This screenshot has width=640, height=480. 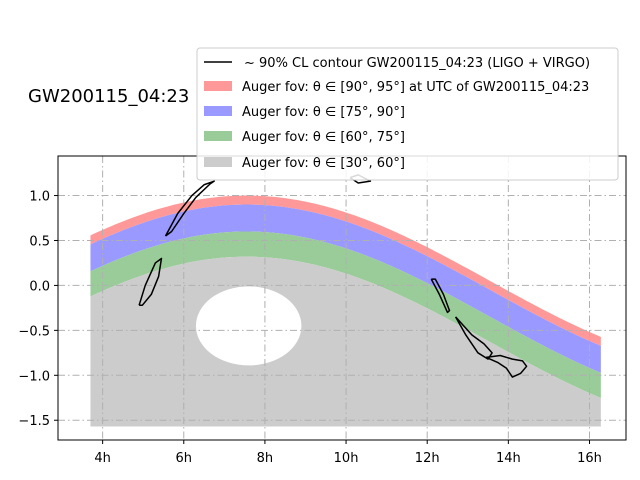 What do you see at coordinates (34, 376) in the screenshot?
I see `y-tick-label-1: −1.0` at bounding box center [34, 376].